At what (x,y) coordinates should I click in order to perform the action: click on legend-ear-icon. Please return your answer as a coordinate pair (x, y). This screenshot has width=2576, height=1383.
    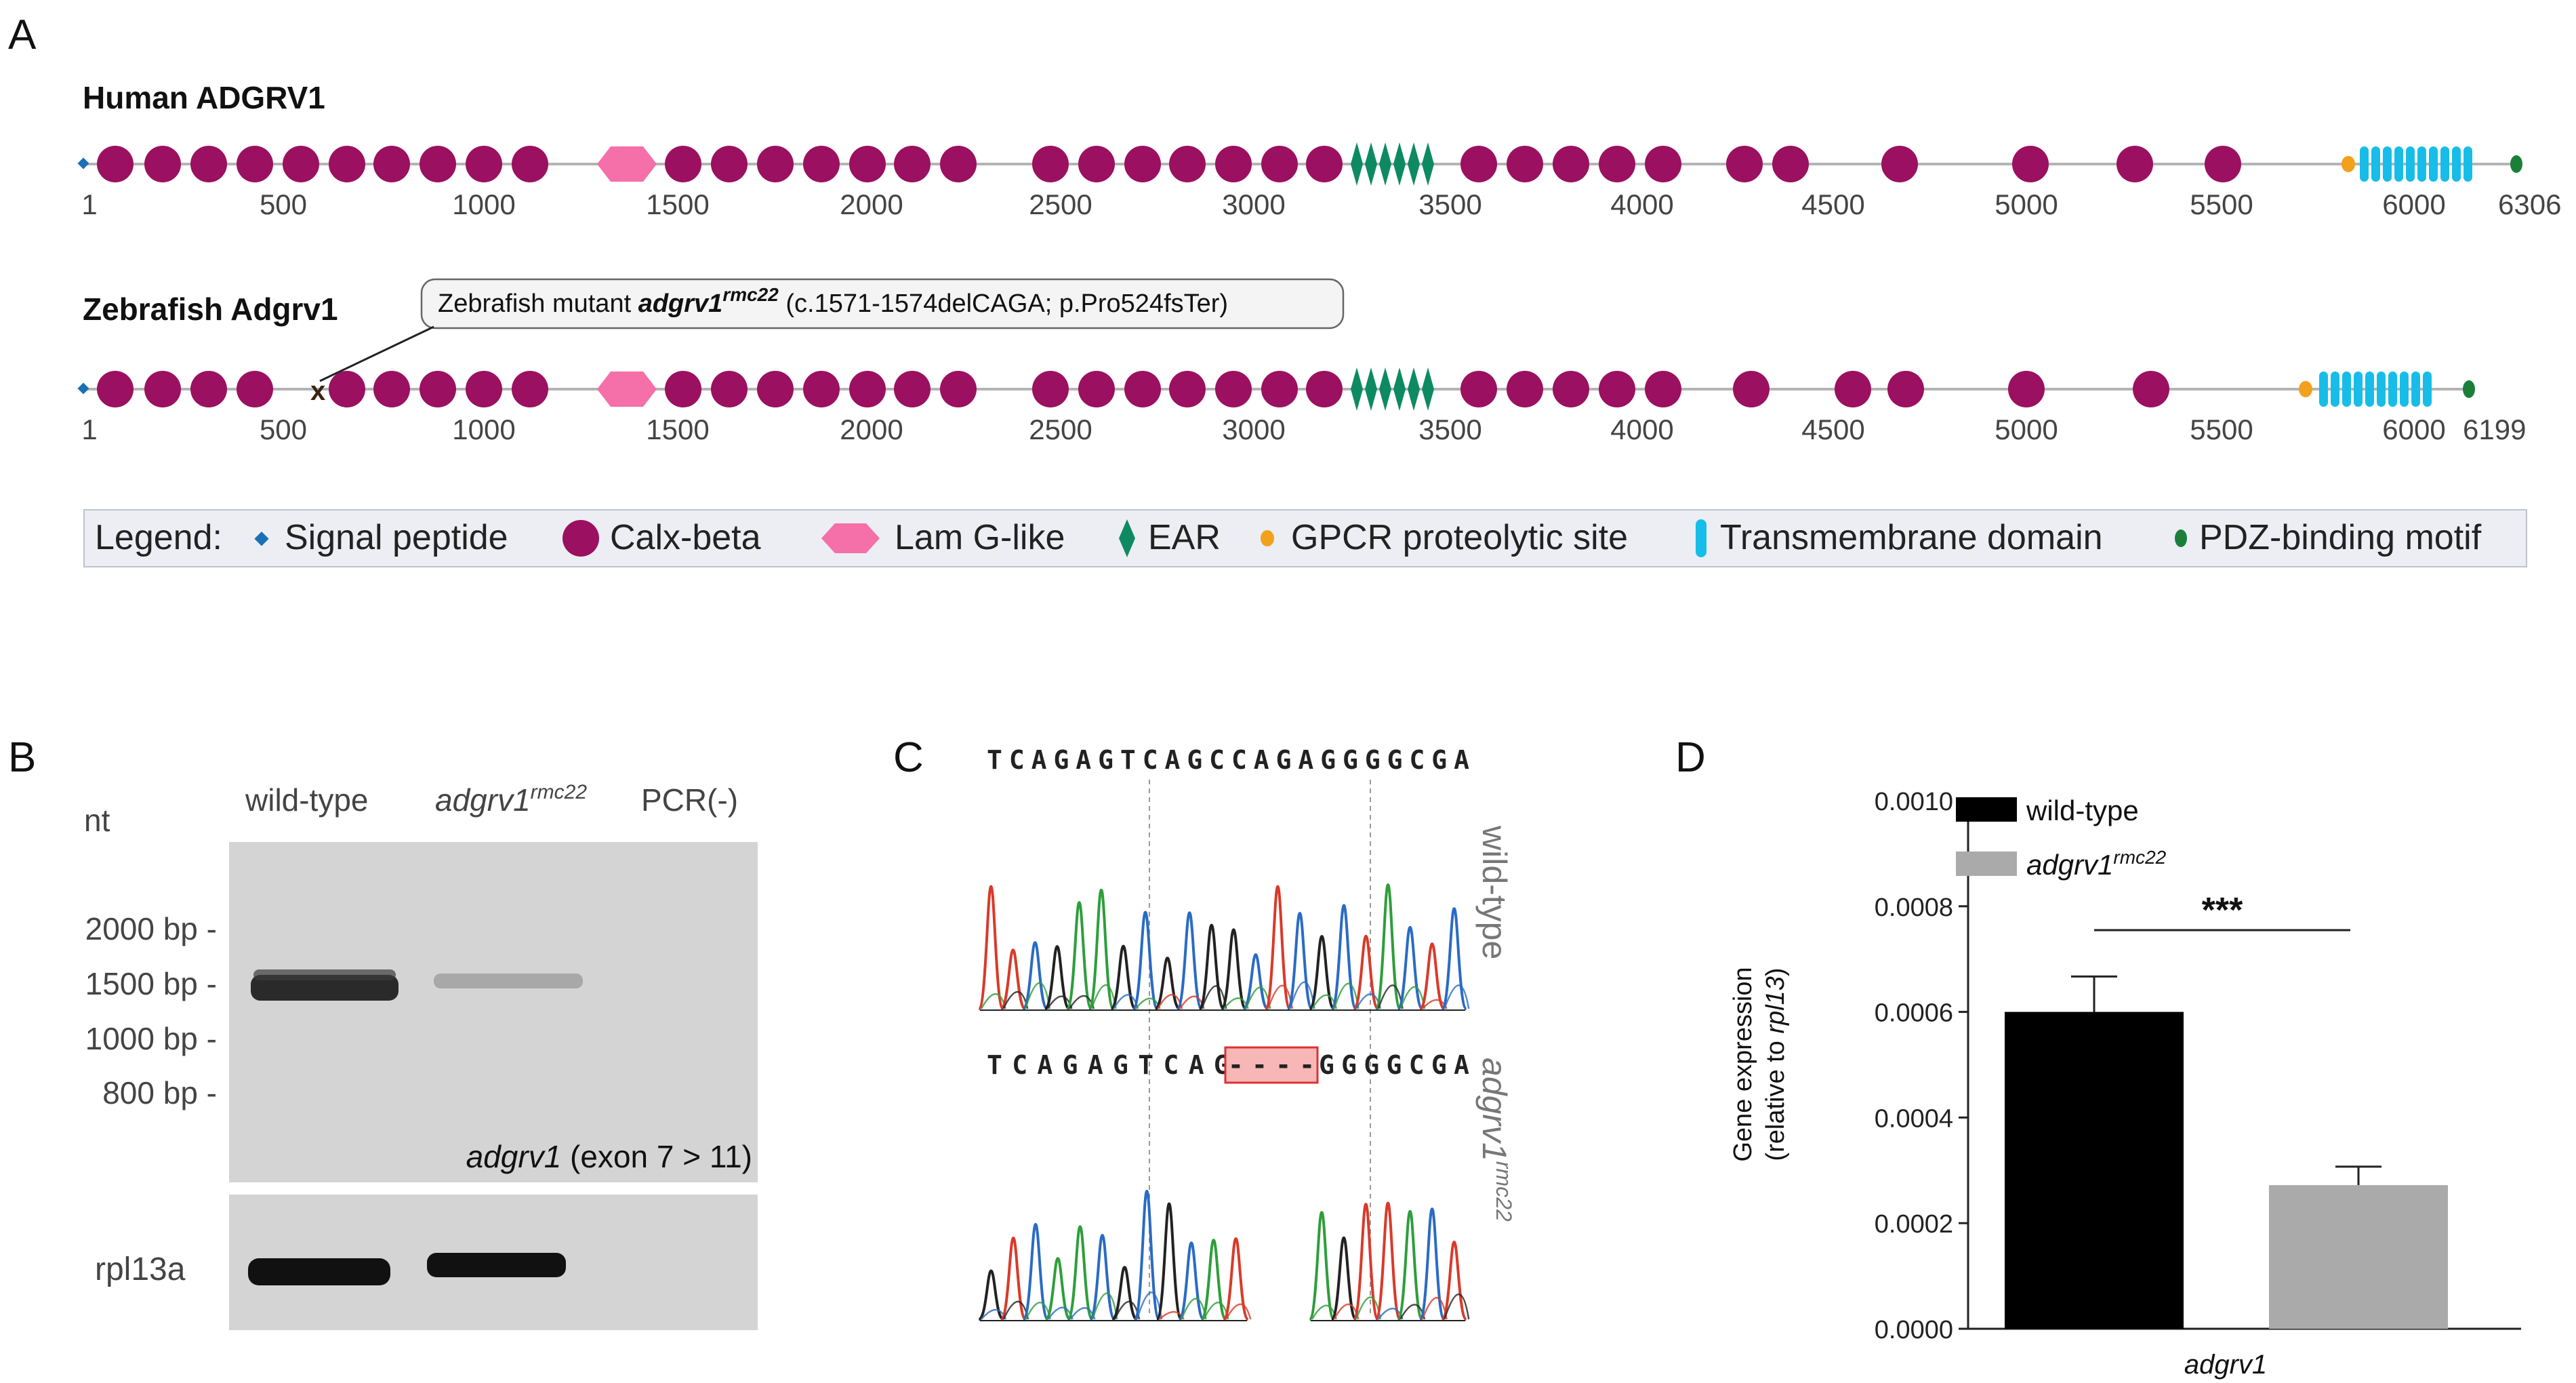
    Looking at the image, I should click on (1127, 538).